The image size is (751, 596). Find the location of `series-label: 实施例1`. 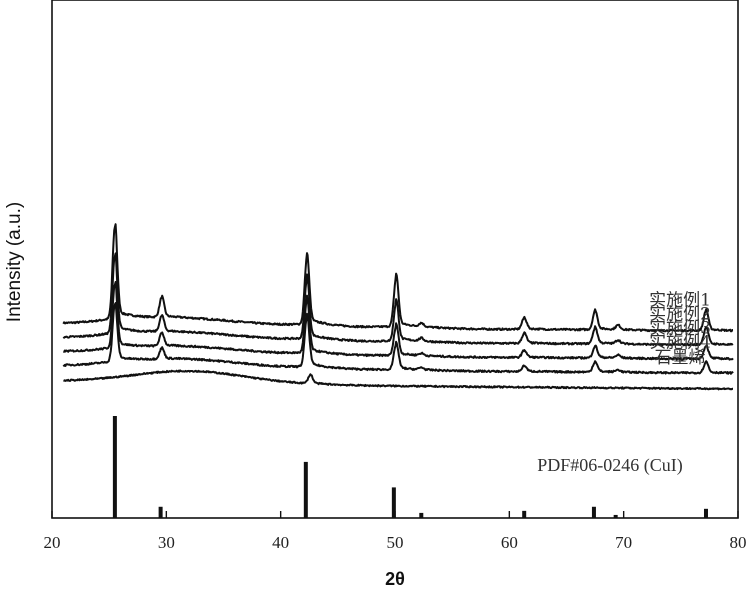

series-label: 实施例1 is located at coordinates (680, 301).